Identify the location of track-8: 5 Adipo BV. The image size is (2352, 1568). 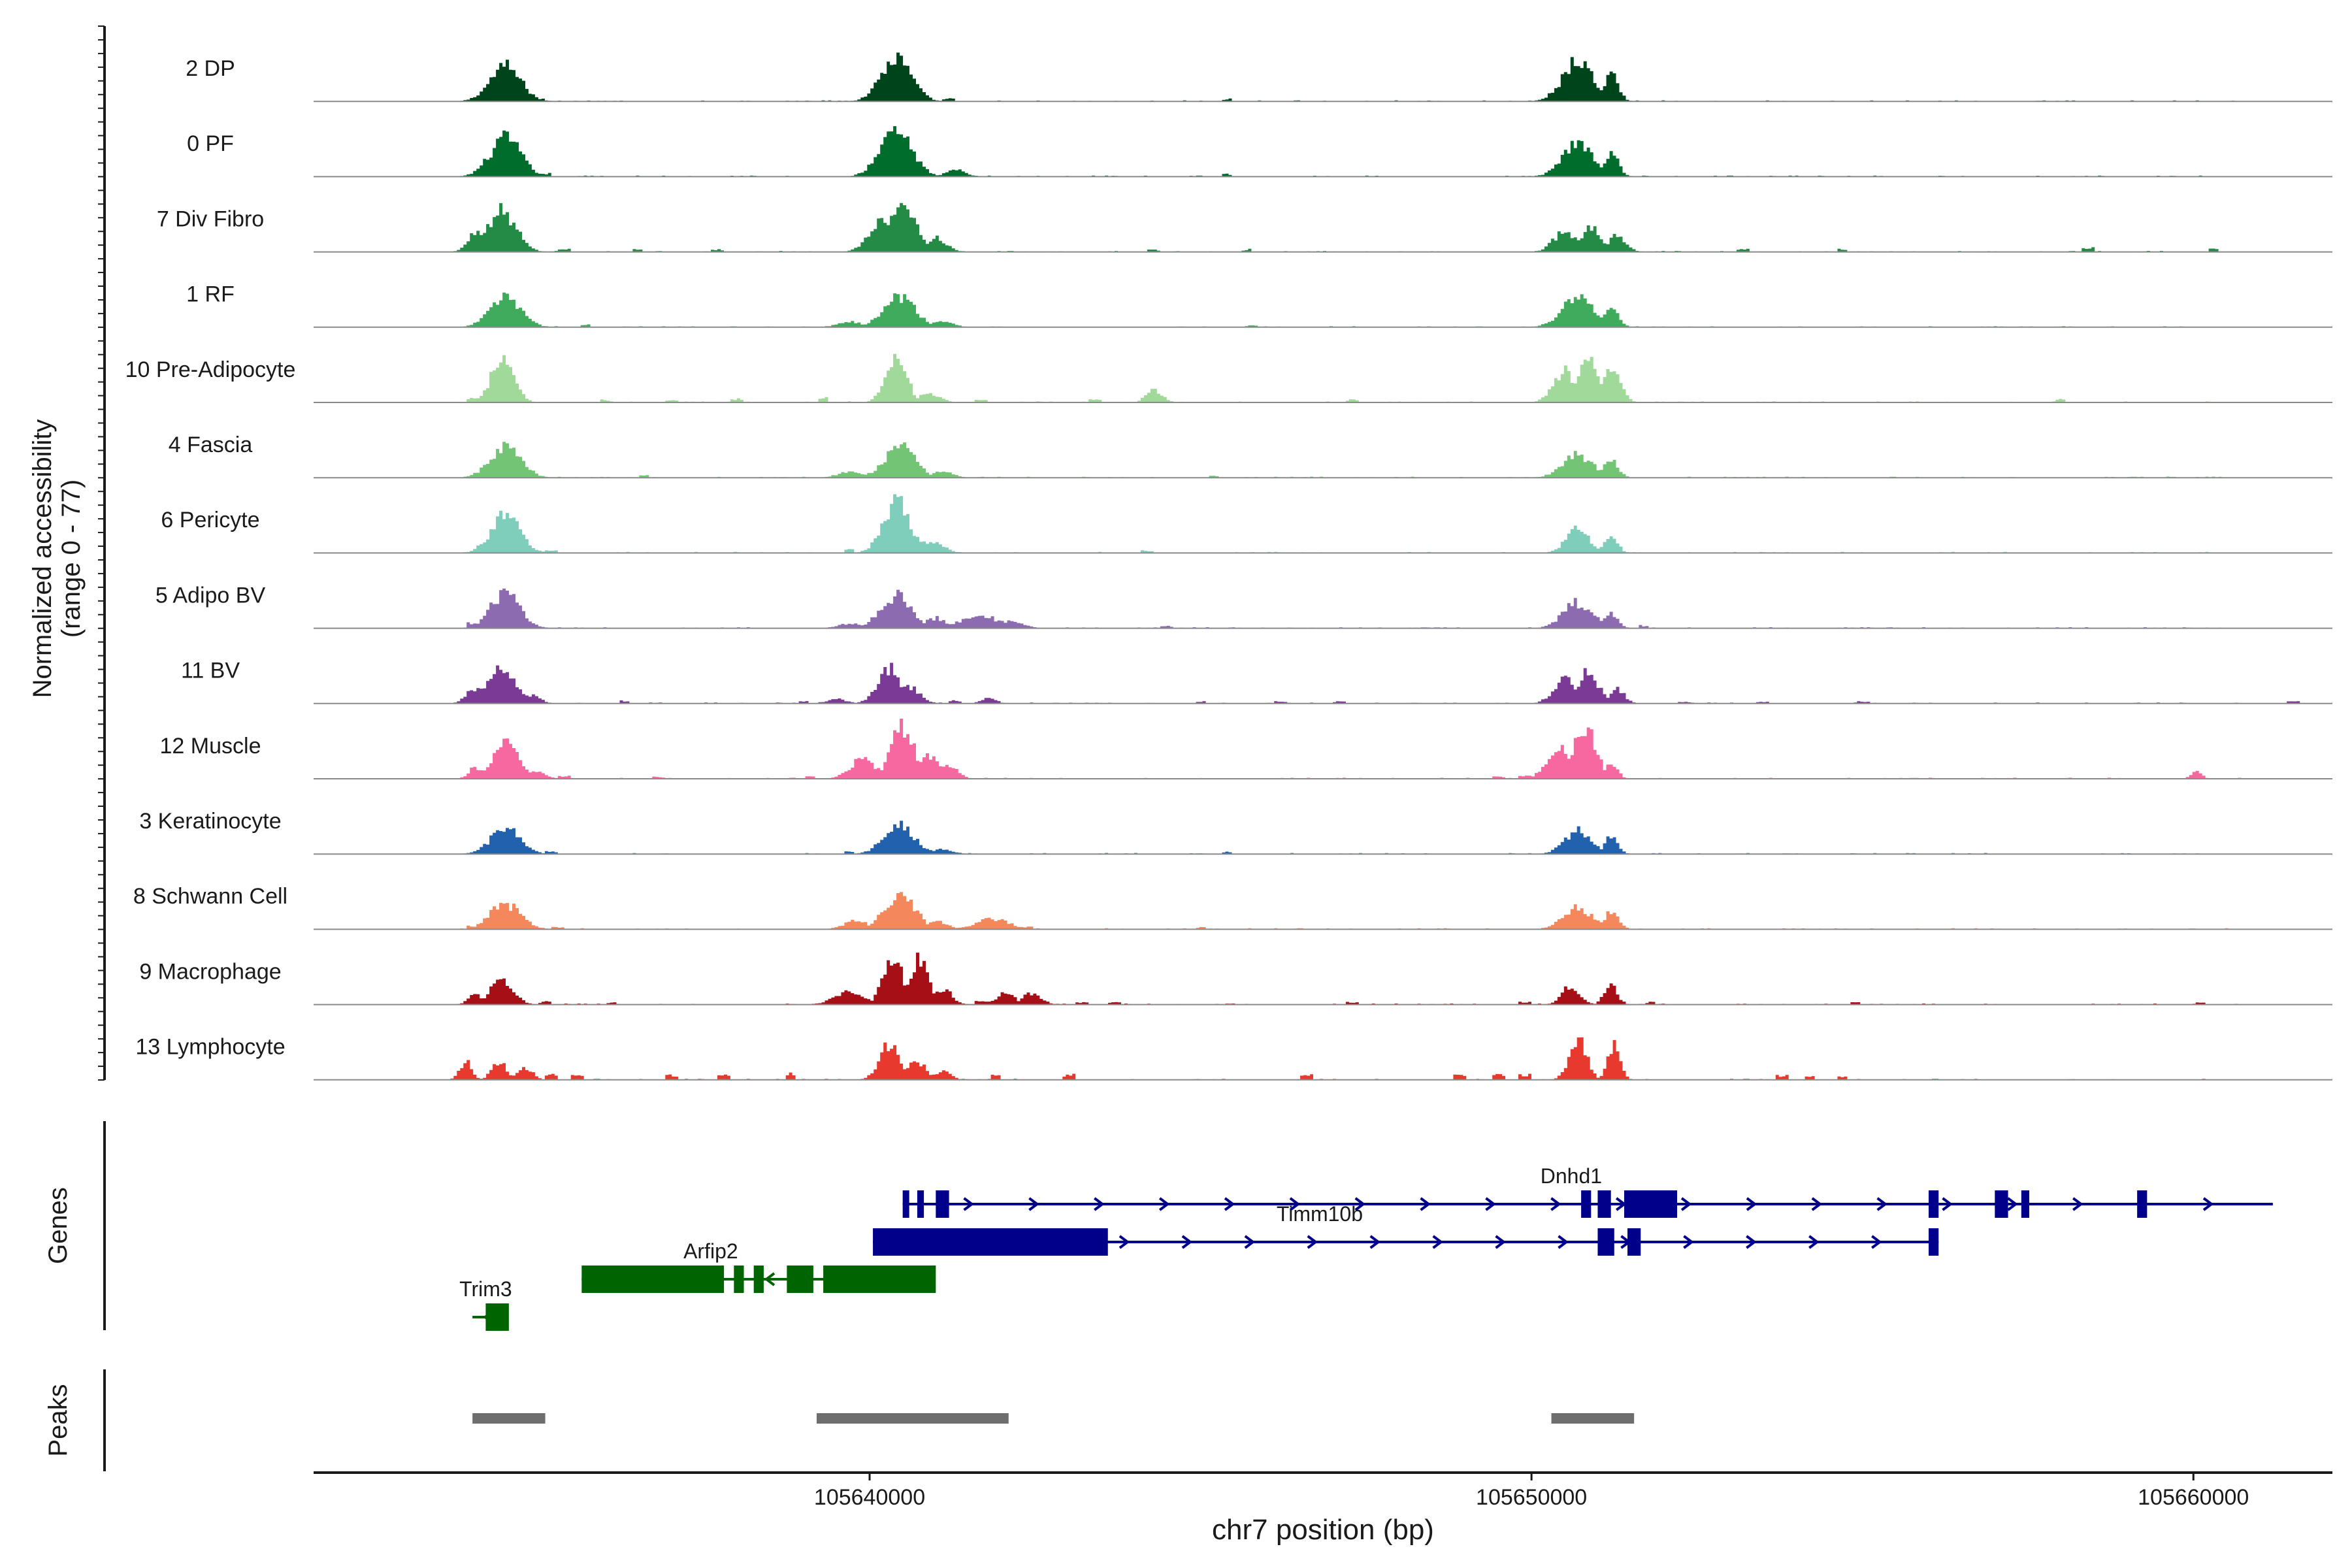
(1243, 606).